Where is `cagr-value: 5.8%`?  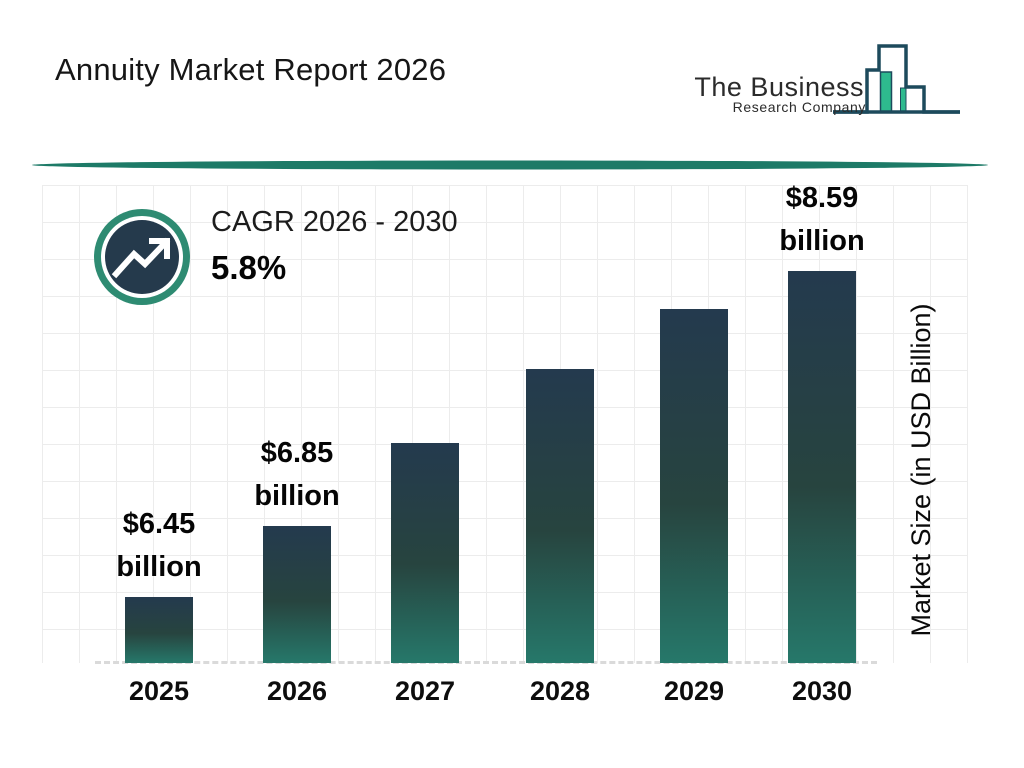 cagr-value: 5.8% is located at coordinates (249, 267).